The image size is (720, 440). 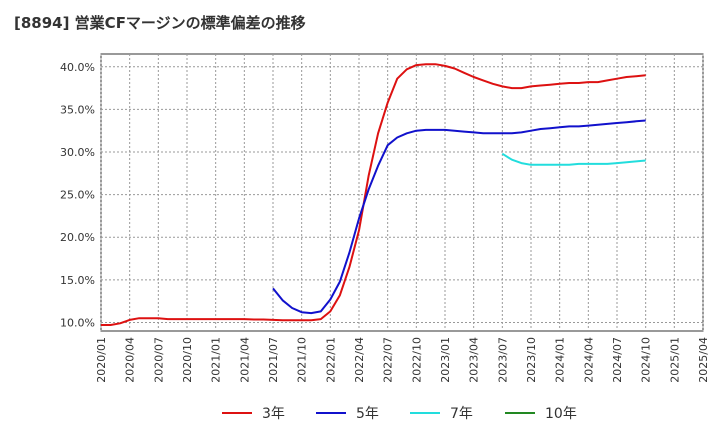 What do you see at coordinates (588, 360) in the screenshot?
I see `x-tick-label: 2024/04` at bounding box center [588, 360].